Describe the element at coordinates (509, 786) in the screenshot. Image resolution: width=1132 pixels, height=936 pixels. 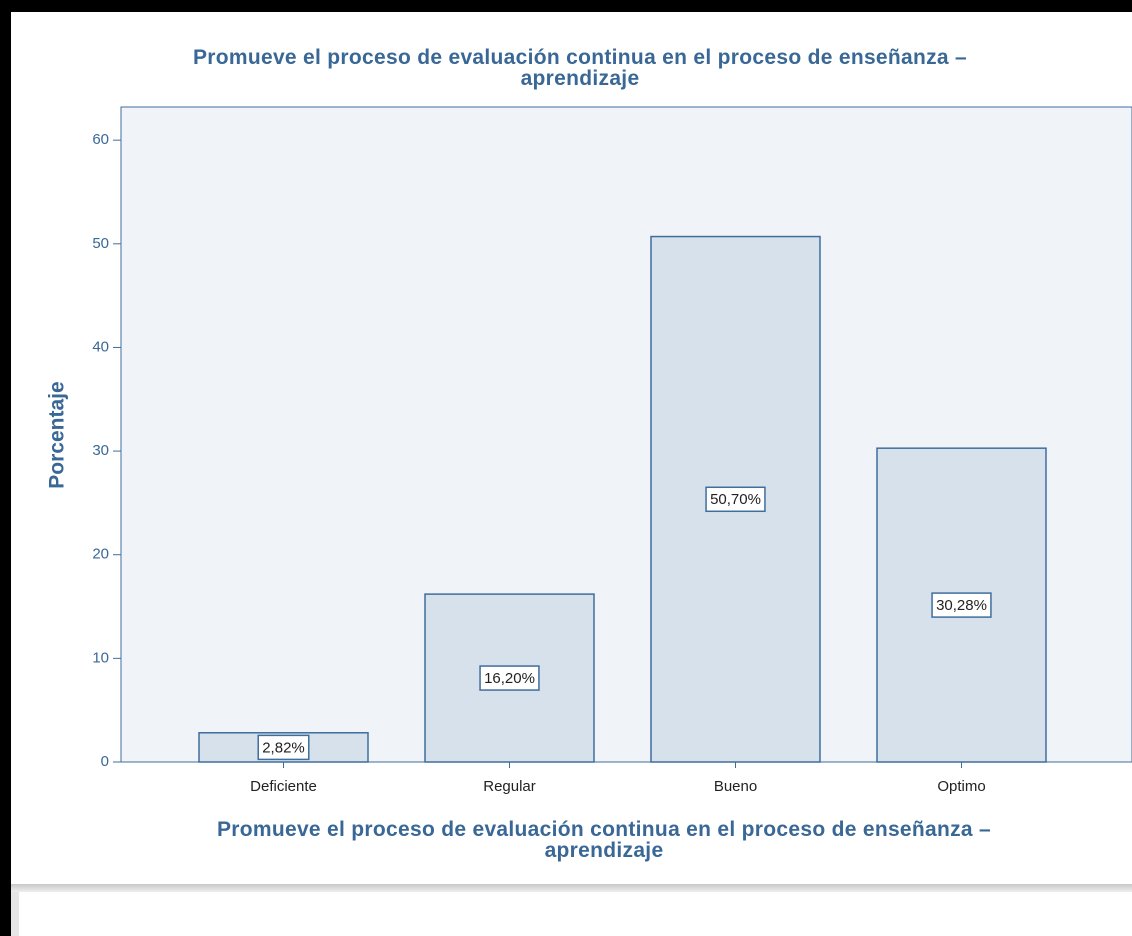
I see `x-tick-label: Regular` at that location.